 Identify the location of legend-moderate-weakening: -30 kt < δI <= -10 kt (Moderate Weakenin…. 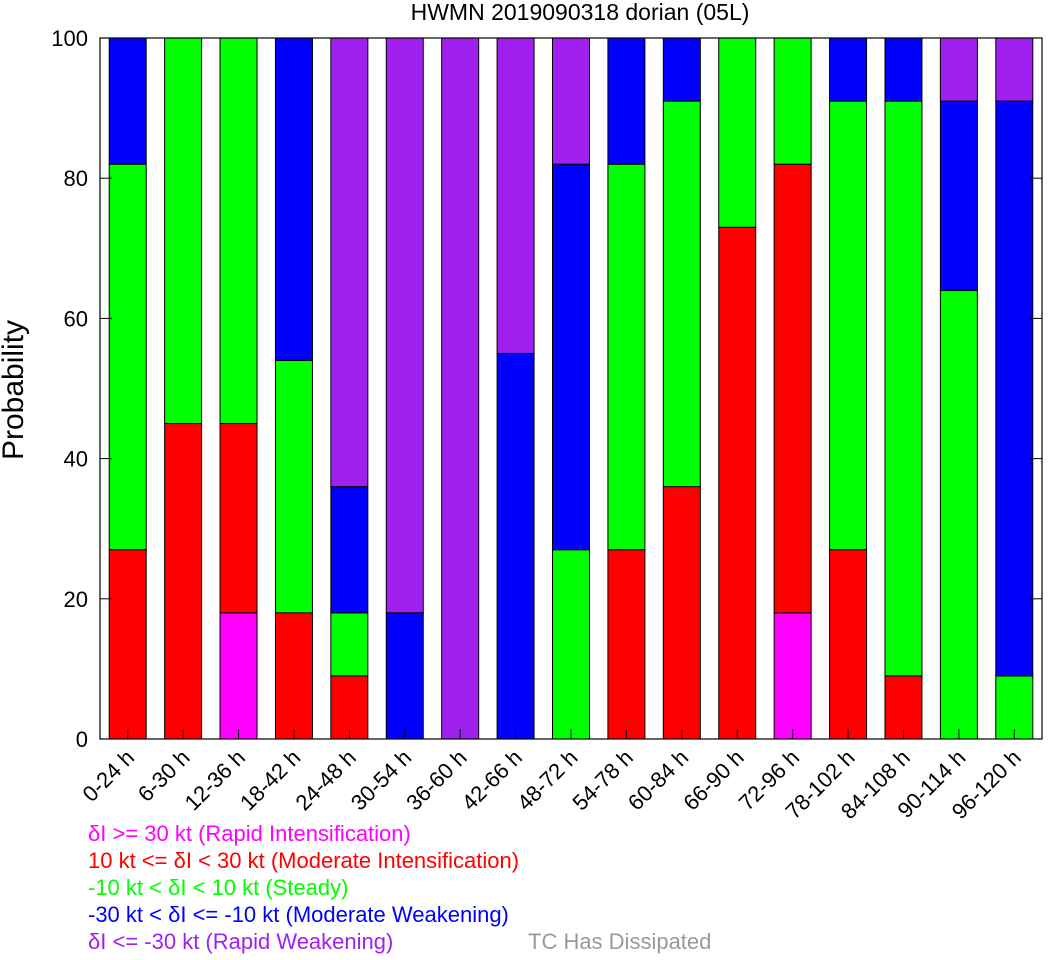
(298, 914).